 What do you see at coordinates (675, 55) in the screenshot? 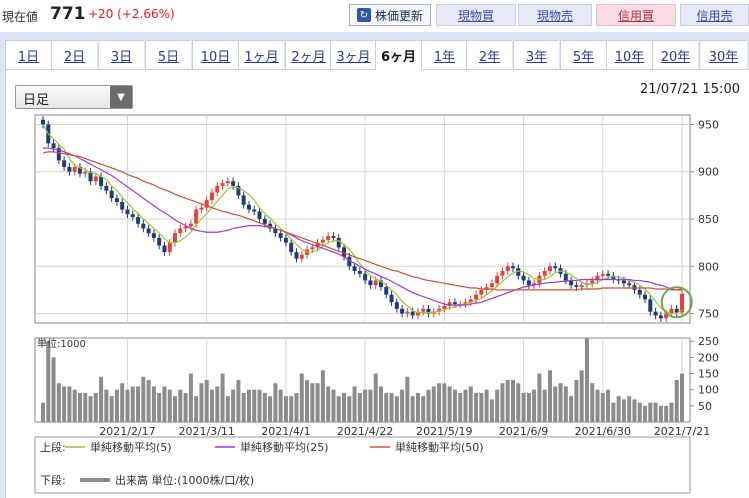
I see `tab-15: 20年` at bounding box center [675, 55].